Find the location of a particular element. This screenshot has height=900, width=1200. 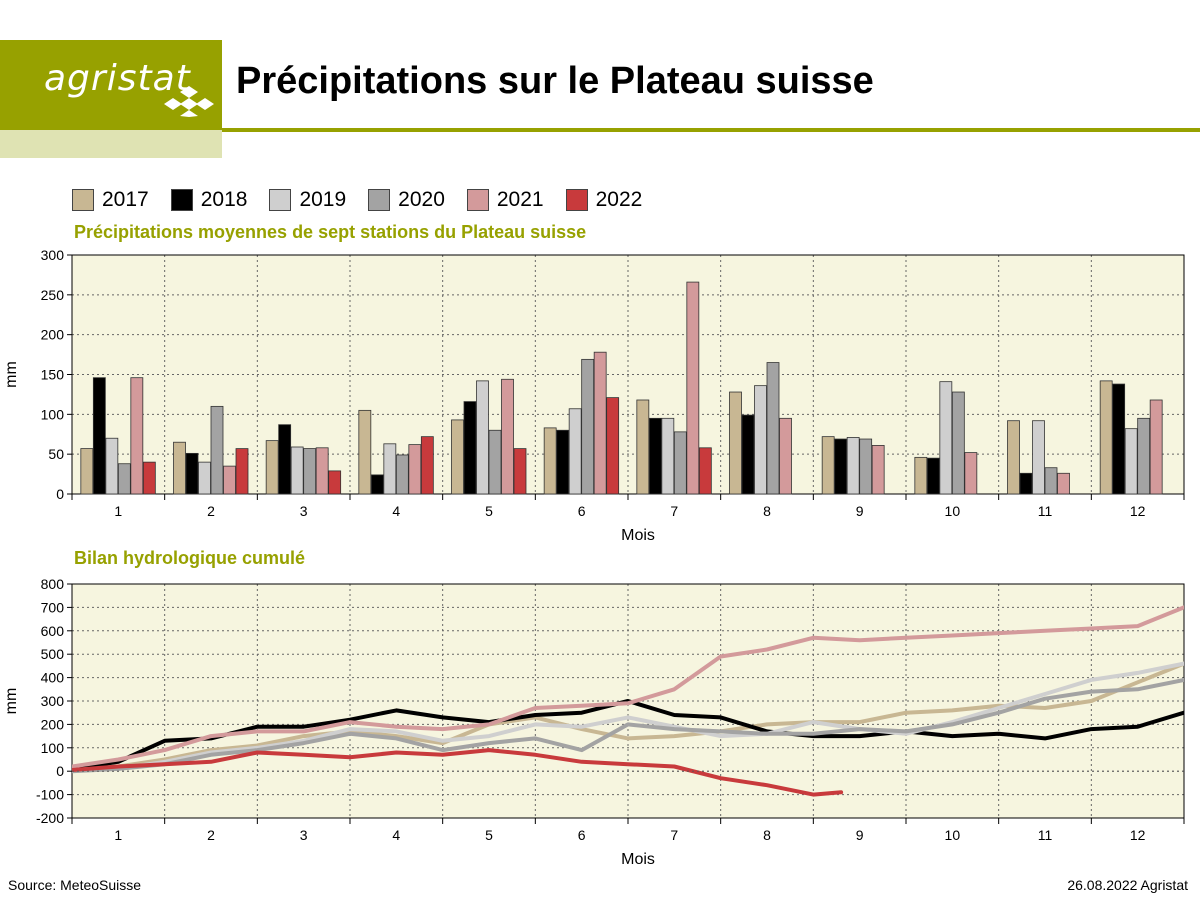

line-chart-ytick-label: 600 is located at coordinates (53, 631).